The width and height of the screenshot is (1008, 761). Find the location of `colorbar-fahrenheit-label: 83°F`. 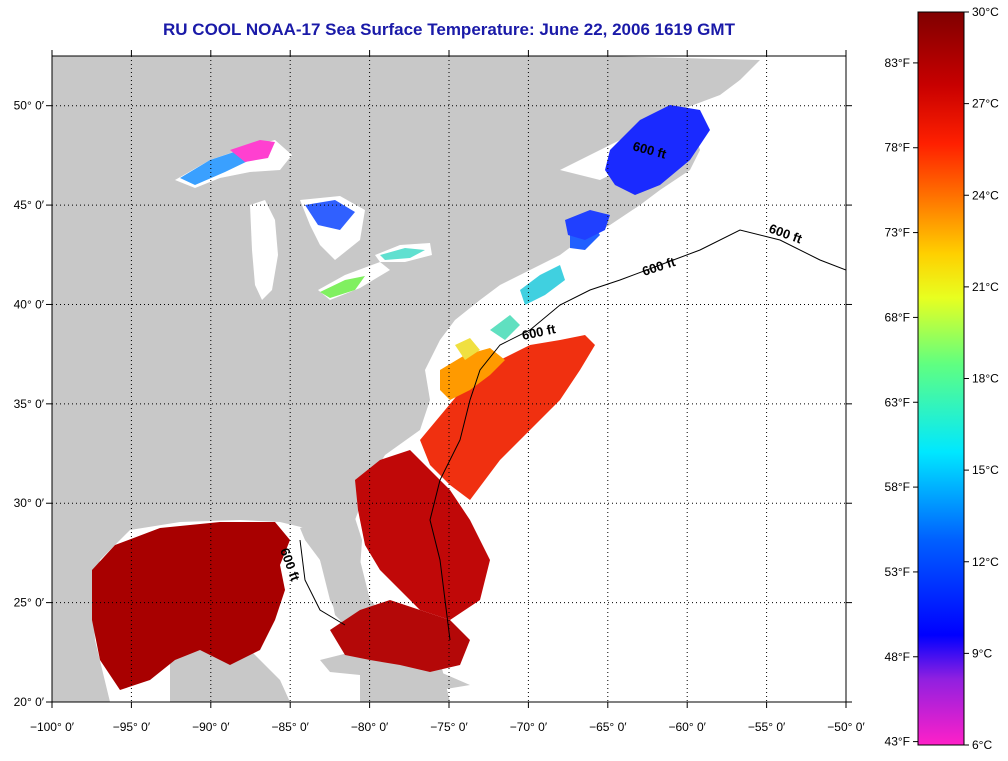

colorbar-fahrenheit-label: 83°F is located at coordinates (897, 63).